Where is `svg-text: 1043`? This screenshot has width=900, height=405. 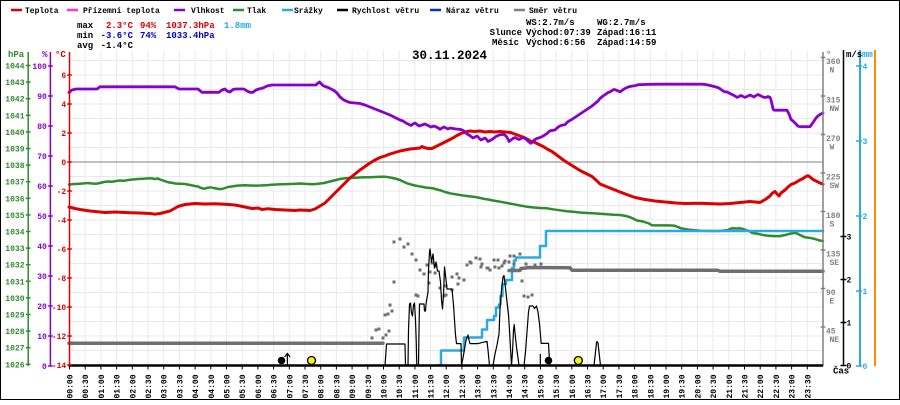
svg-text: 1043 is located at coordinates (14, 83).